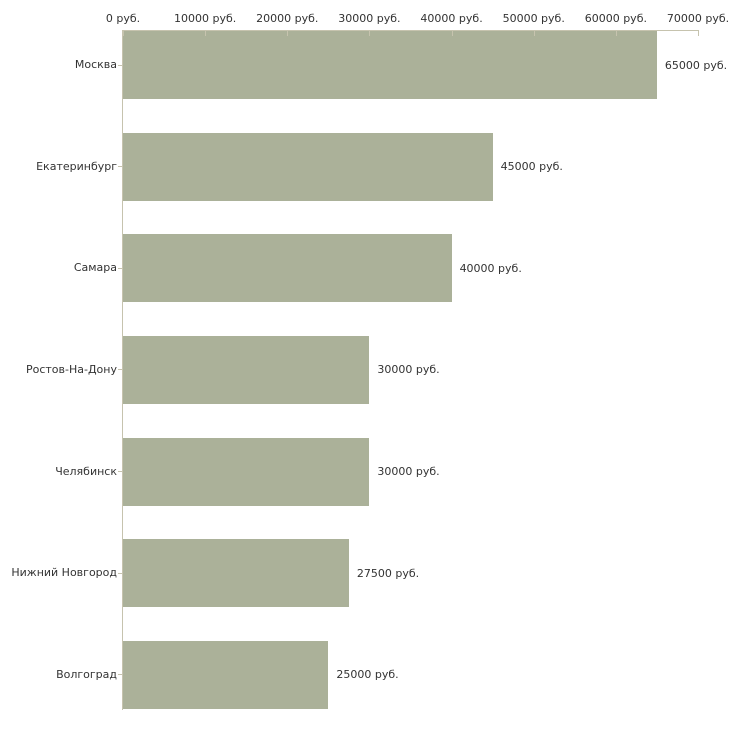 The height and width of the screenshot is (730, 730). I want to click on bar-value-label: 27500 руб., so click(388, 573).